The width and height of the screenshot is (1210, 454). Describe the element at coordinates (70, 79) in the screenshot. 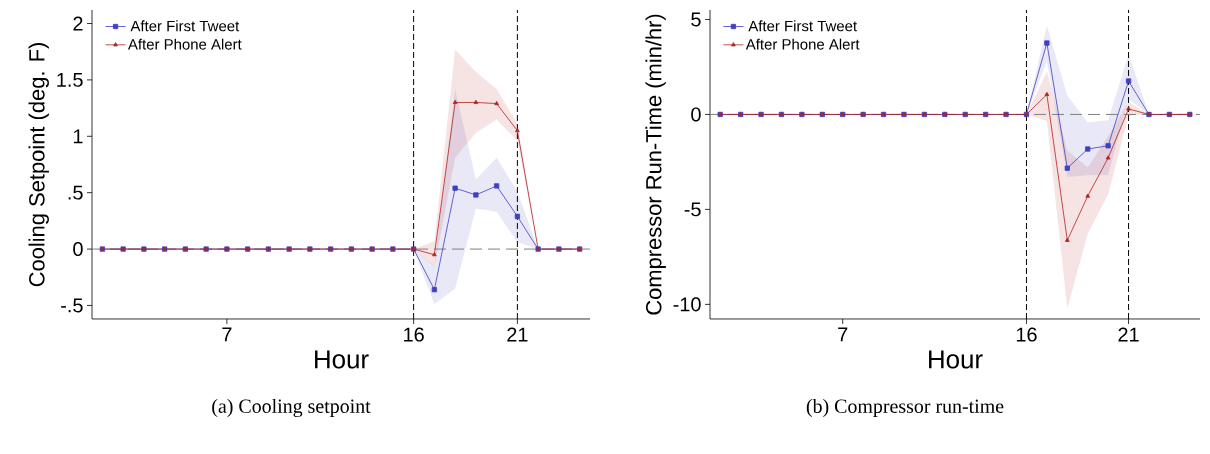

I see `y-tick-label: 1.5` at that location.